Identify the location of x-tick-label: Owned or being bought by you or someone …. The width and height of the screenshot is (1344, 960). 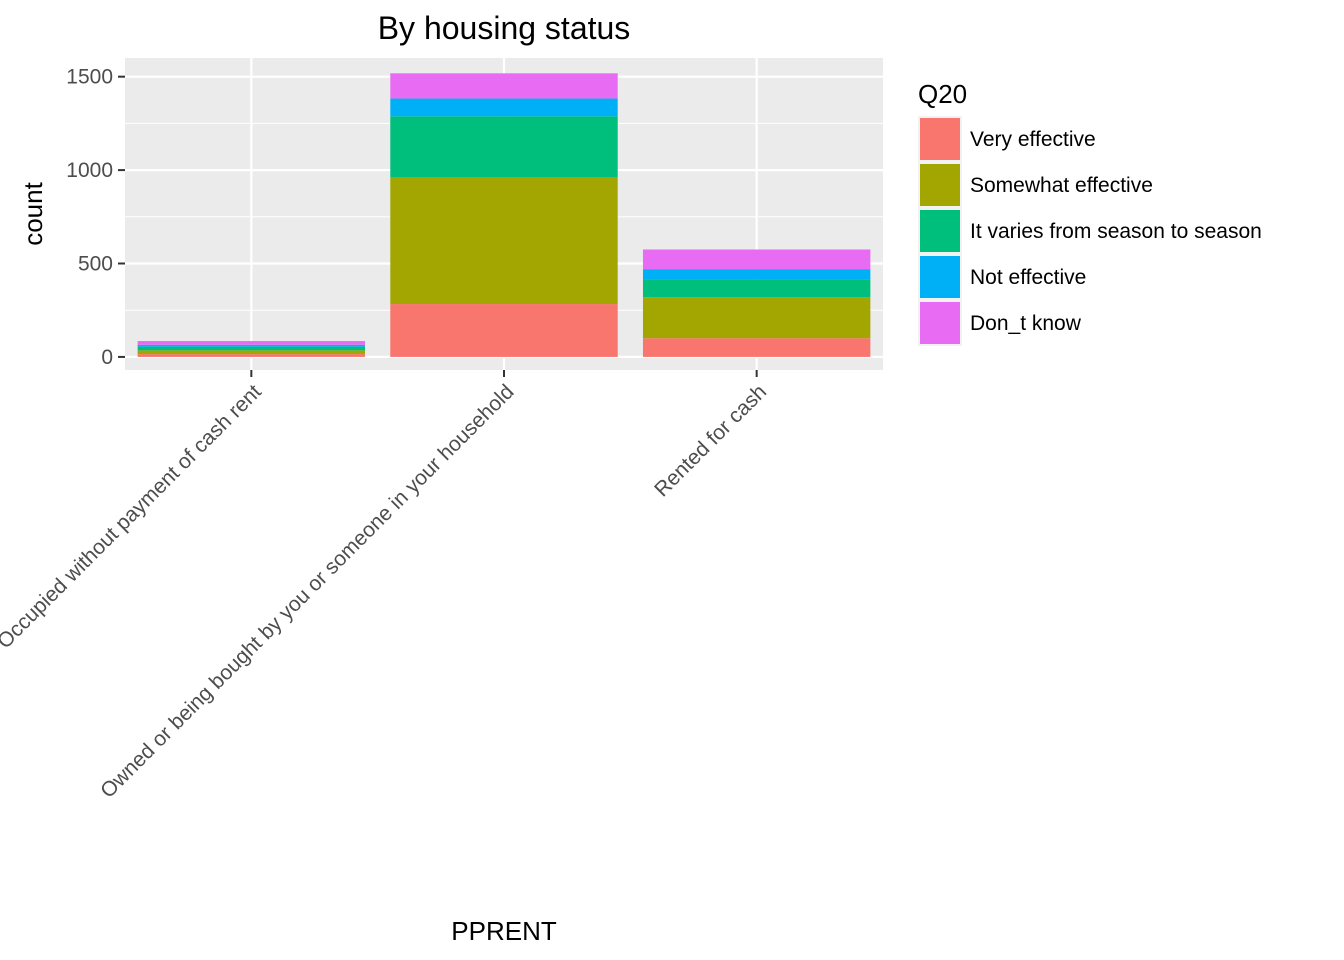
(307, 591).